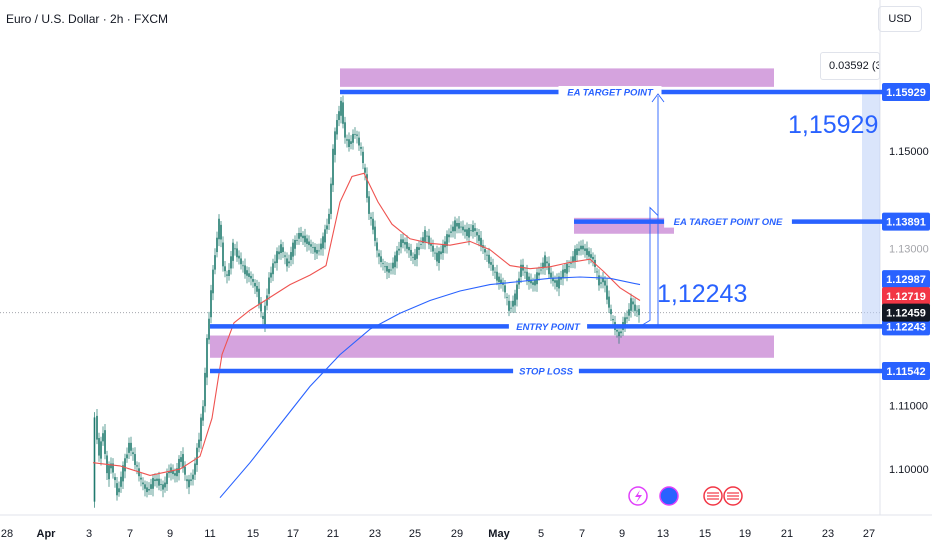  Describe the element at coordinates (869, 534) in the screenshot. I see `time-tick: 27` at that location.